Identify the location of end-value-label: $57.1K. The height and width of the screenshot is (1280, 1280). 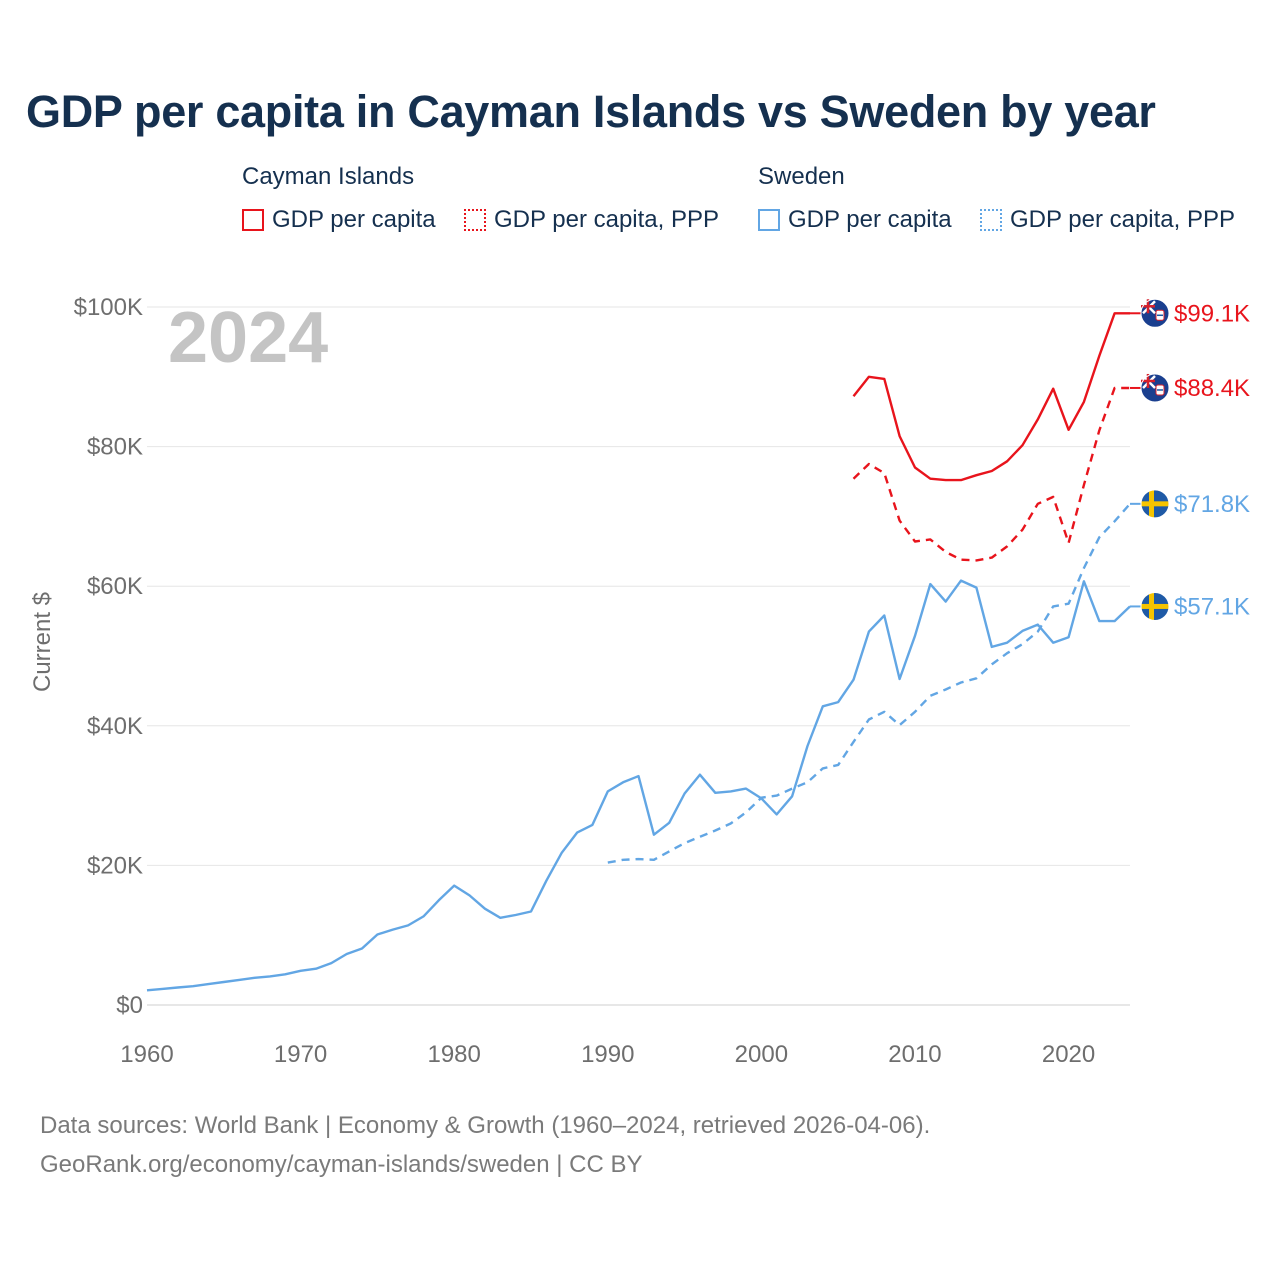
(1212, 606).